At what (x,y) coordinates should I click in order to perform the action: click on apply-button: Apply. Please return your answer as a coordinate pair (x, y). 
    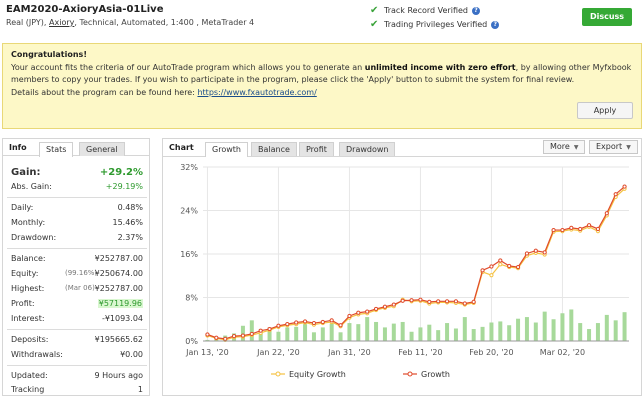
    Looking at the image, I should click on (605, 110).